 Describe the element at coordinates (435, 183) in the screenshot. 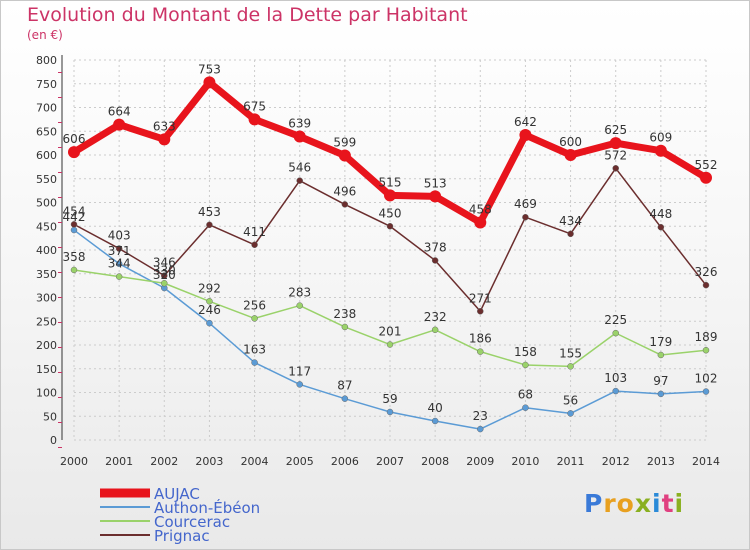

I see `data-label: 513` at that location.